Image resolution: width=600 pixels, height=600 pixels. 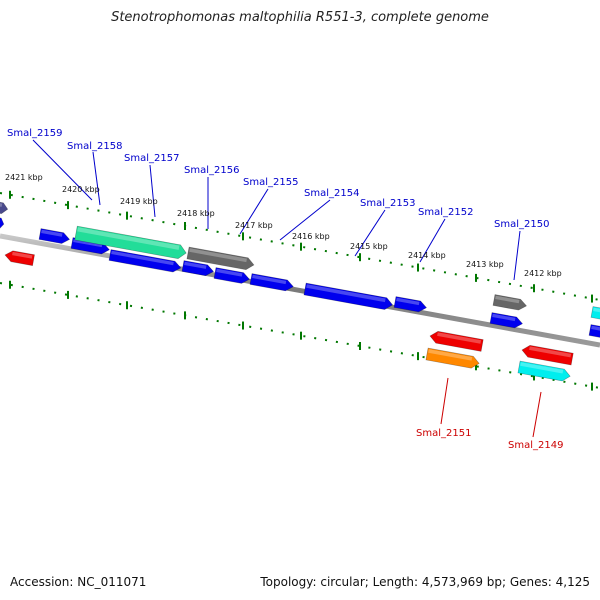 I want to click on gene-cyan-edge, so click(x=595, y=313).